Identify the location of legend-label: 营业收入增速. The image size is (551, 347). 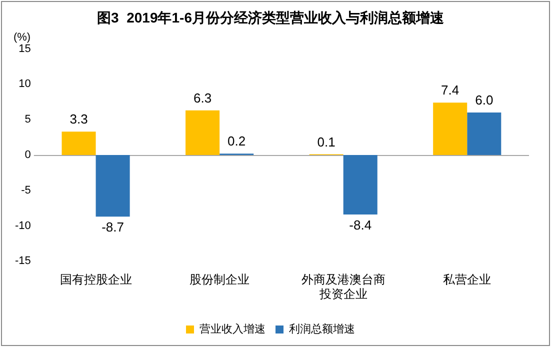
(233, 329).